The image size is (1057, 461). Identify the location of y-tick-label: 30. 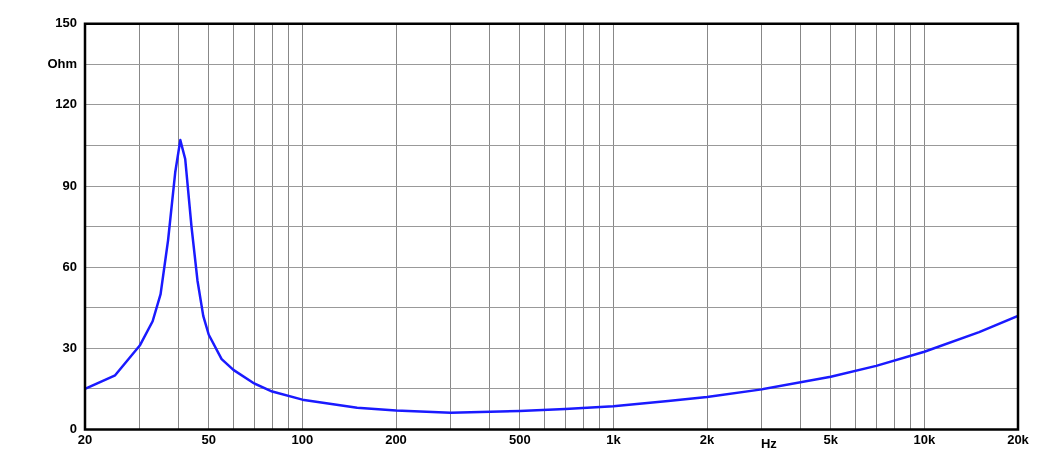
(69, 347).